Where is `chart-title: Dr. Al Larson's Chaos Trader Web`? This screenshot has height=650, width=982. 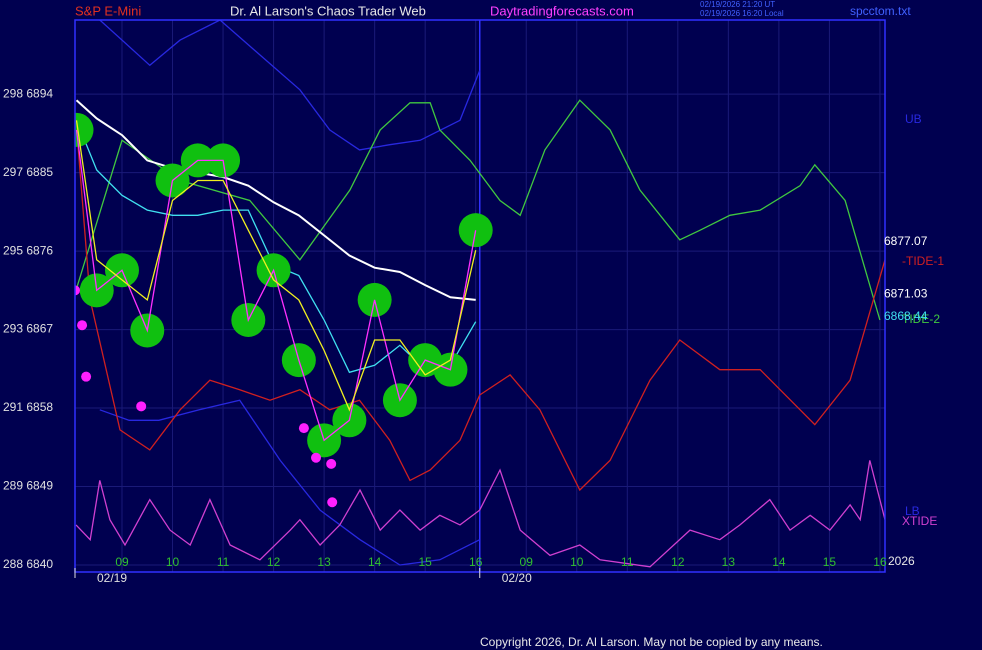 chart-title: Dr. Al Larson's Chaos Trader Web is located at coordinates (328, 10).